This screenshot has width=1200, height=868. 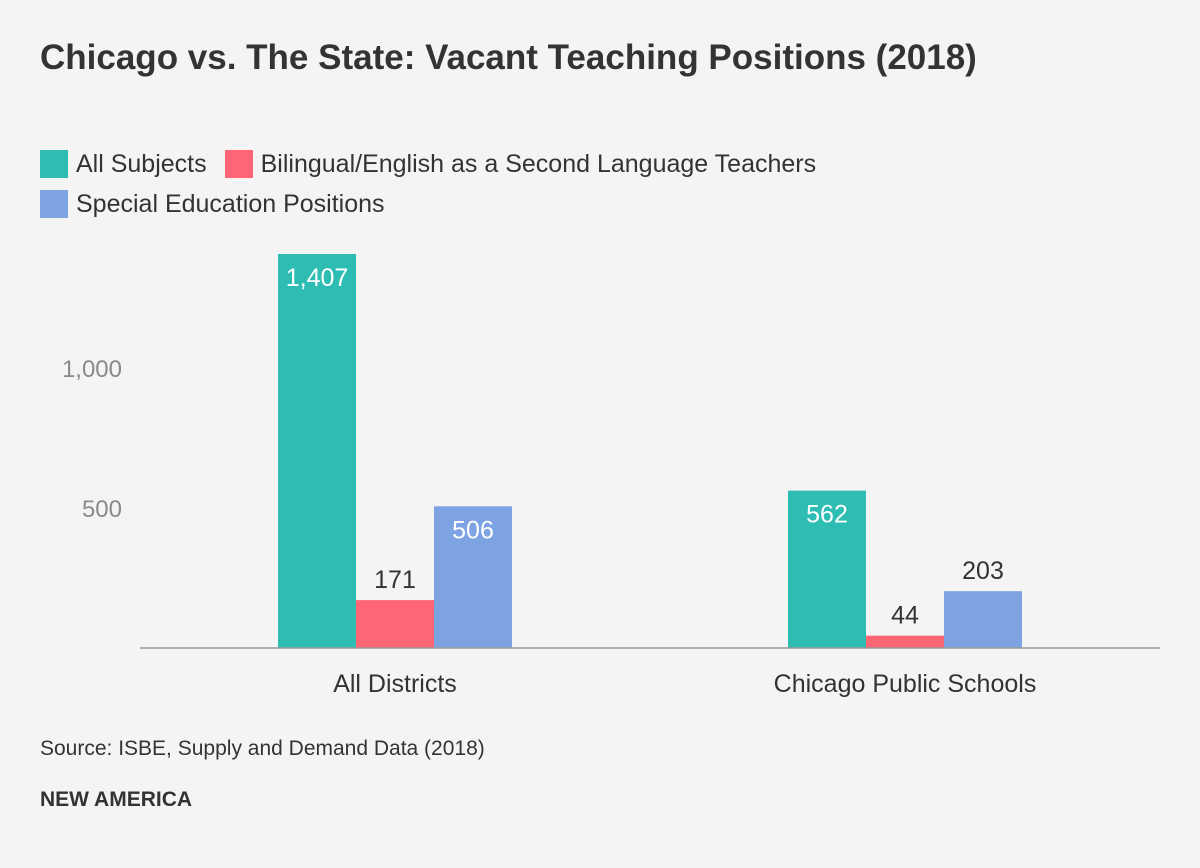 I want to click on brand-logo-text: NEW AMERICA, so click(x=116, y=799).